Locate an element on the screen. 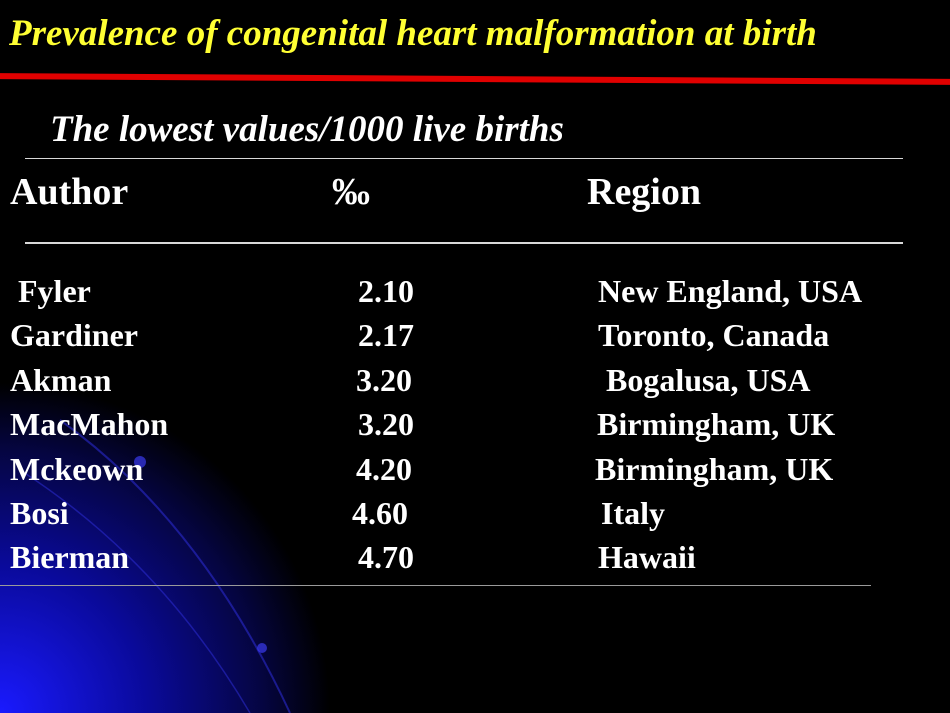 The image size is (950, 713). region-cell: Hawaii is located at coordinates (647, 557).